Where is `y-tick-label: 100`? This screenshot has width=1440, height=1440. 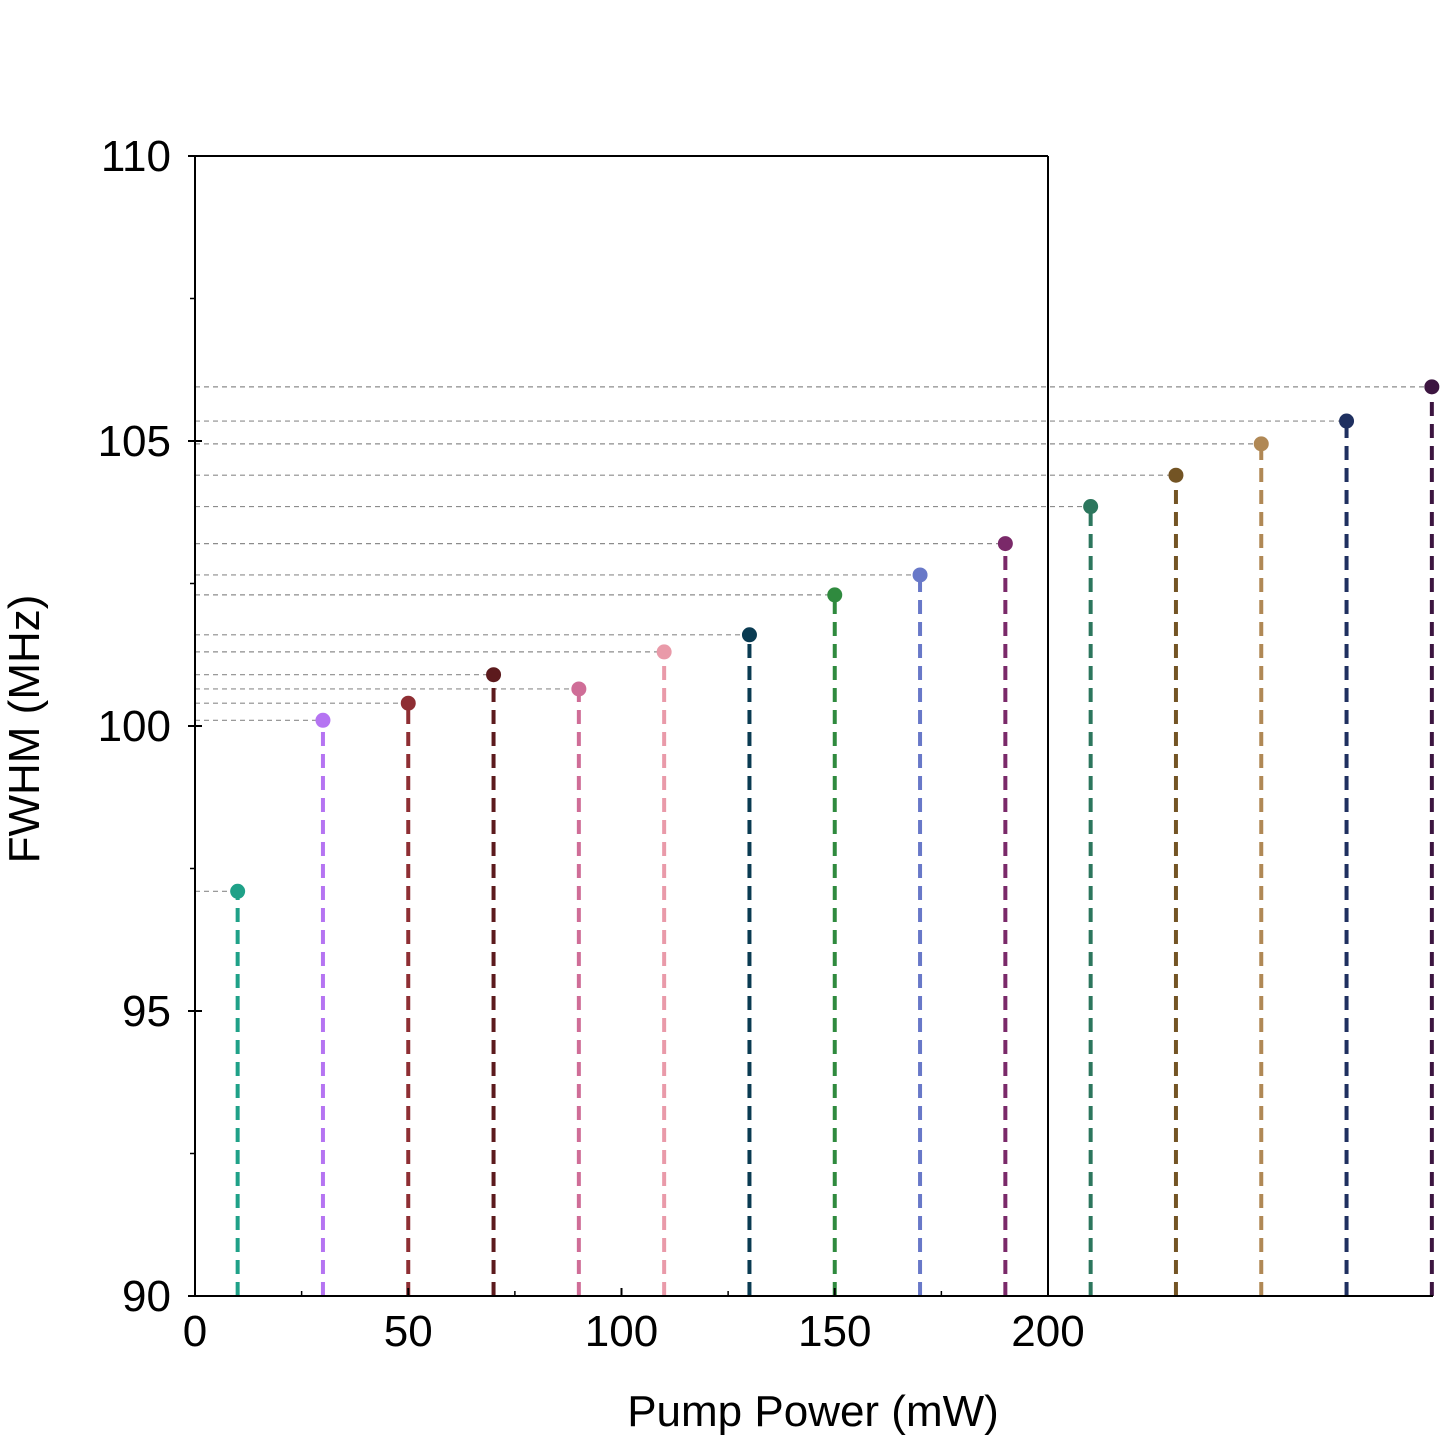 y-tick-label: 100 is located at coordinates (134, 726).